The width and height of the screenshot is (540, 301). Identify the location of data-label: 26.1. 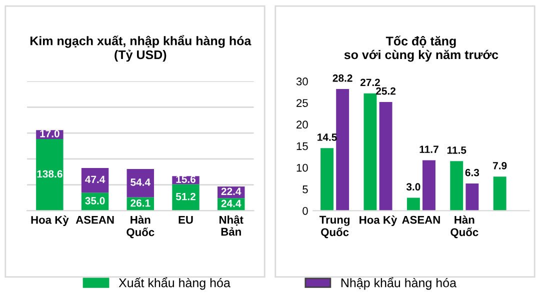
(140, 203).